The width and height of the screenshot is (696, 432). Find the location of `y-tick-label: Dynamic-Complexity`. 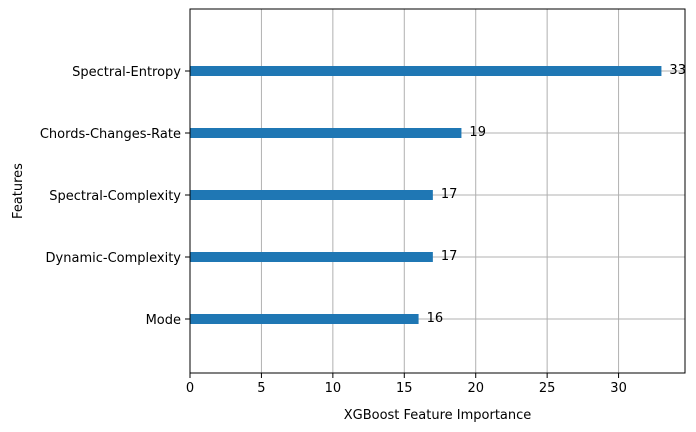

y-tick-label: Dynamic-Complexity is located at coordinates (114, 258).